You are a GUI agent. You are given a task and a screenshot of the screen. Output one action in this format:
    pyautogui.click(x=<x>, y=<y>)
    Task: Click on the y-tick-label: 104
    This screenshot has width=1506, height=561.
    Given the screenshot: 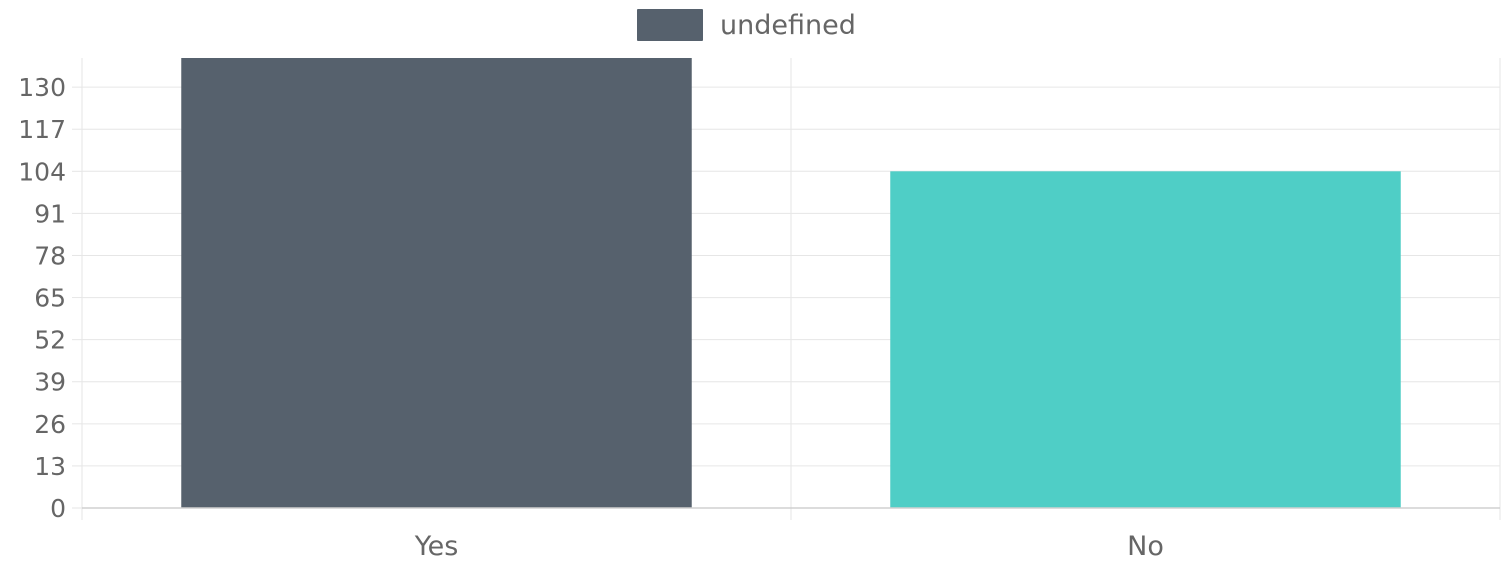 What is the action you would take?
    pyautogui.click(x=42, y=171)
    